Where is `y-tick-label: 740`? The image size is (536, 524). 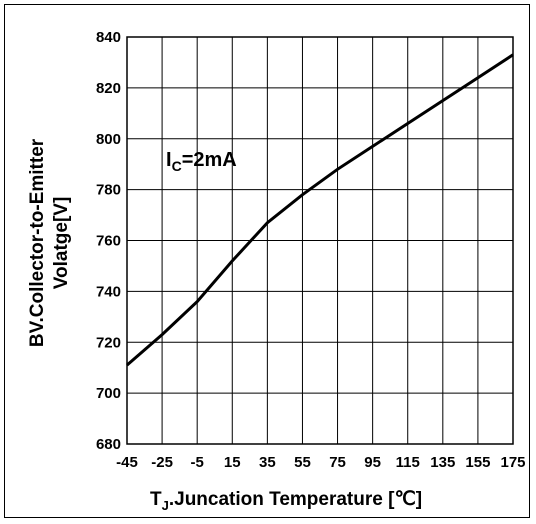
y-tick-label: 740 is located at coordinates (108, 291).